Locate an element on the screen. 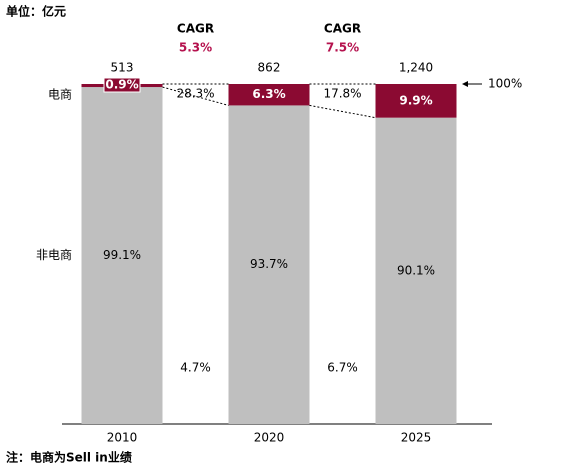  total-label: 513 is located at coordinates (122, 68).